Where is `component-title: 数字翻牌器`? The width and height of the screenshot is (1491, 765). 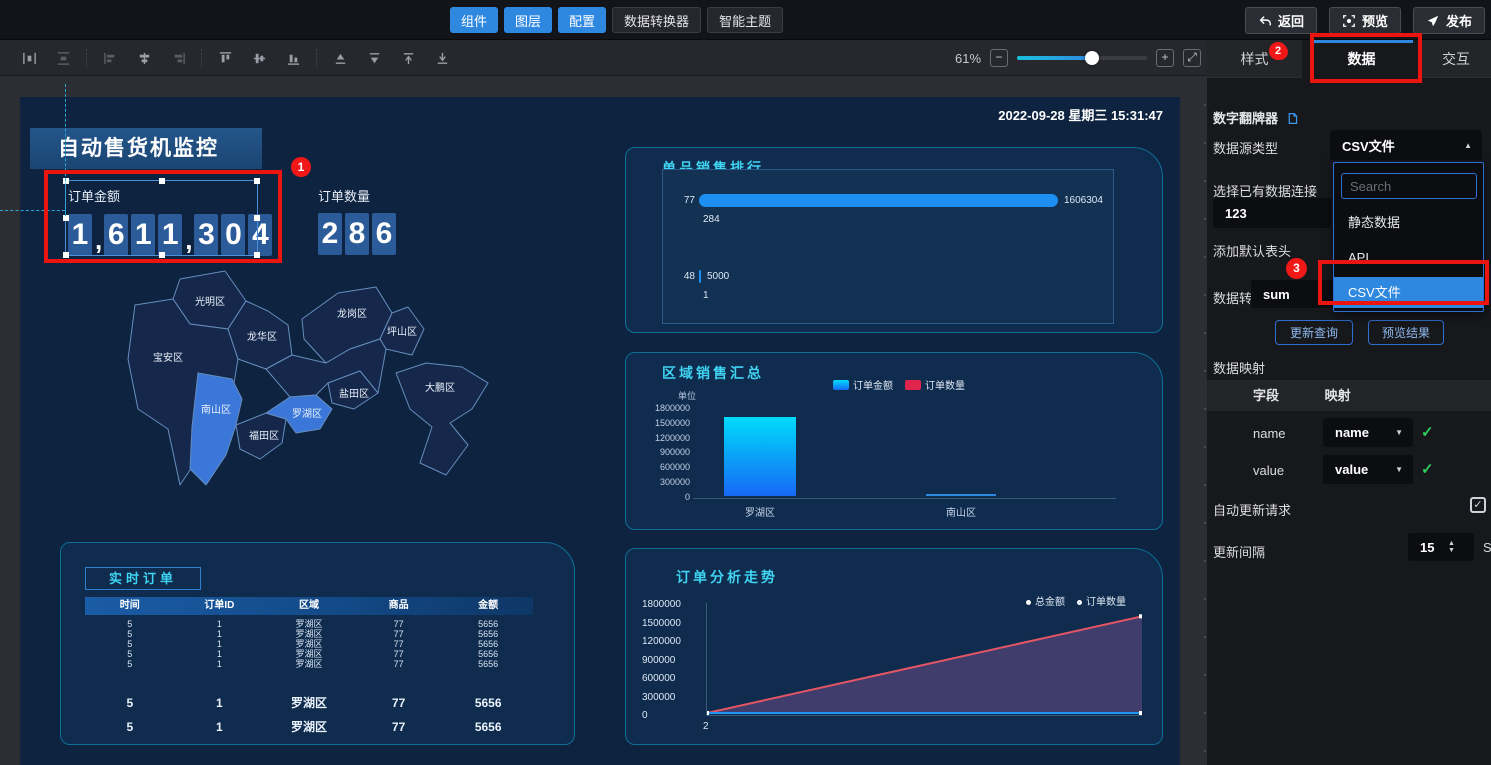
component-title: 数字翻牌器 is located at coordinates (1256, 118).